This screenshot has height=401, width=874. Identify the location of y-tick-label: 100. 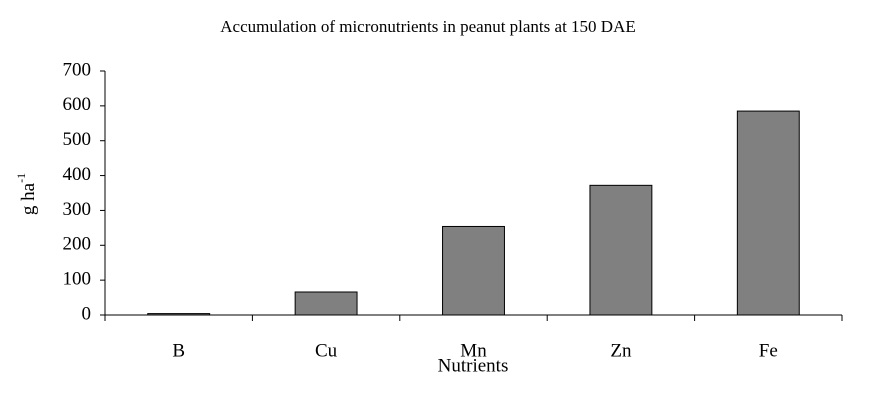
(77, 279).